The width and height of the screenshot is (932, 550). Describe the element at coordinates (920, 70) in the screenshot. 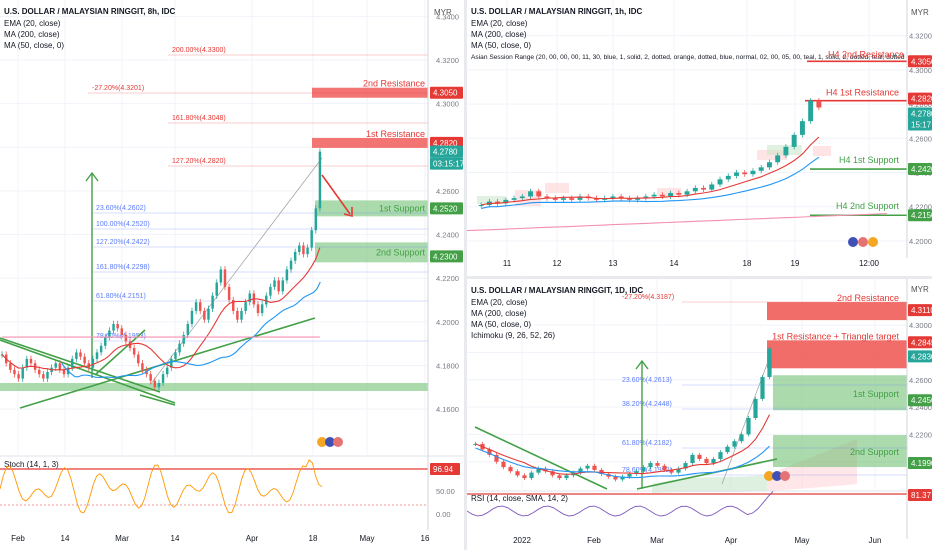

I see `price-tick: 4.3000` at that location.